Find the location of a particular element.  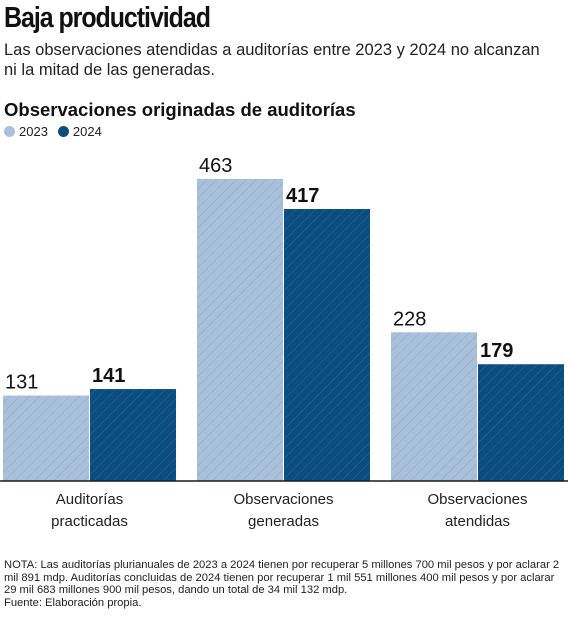

category-label-0-line-1: practicadas is located at coordinates (89, 521).